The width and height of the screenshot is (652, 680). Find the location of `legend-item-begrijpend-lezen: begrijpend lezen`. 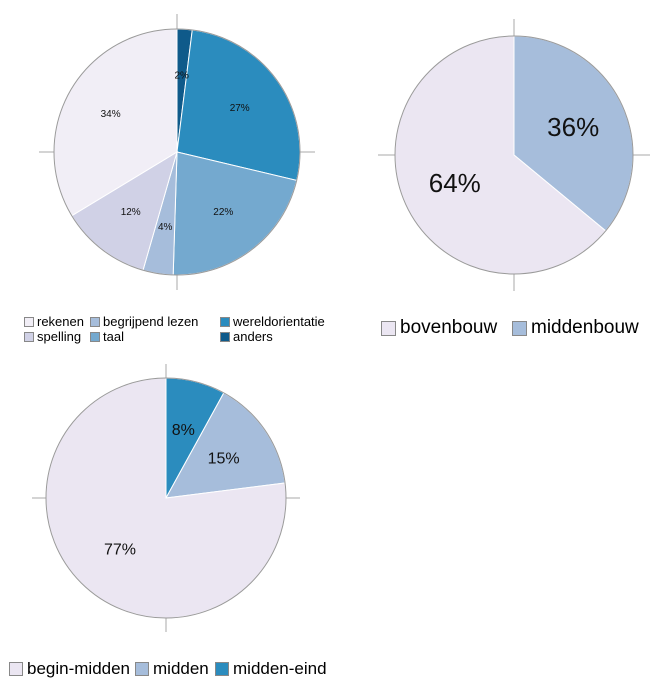

legend-item-begrijpend-lezen: begrijpend lezen is located at coordinates (144, 321).